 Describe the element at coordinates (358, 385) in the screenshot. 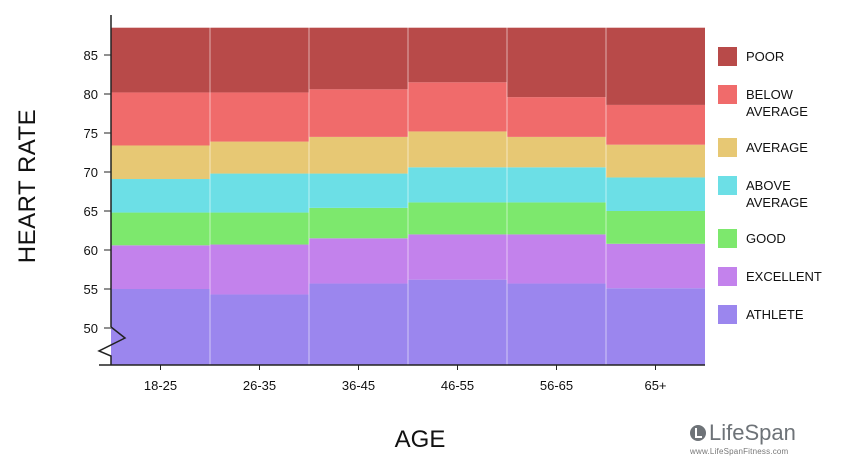

I see `x-tick-label: 36-45` at that location.